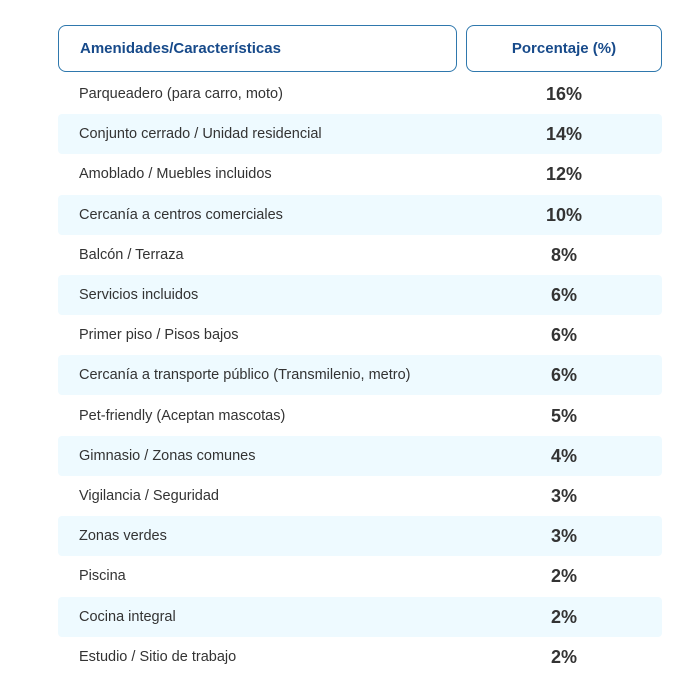 The height and width of the screenshot is (692, 692). Describe the element at coordinates (149, 496) in the screenshot. I see `row-label: Vigilancia / Seguridad` at that location.